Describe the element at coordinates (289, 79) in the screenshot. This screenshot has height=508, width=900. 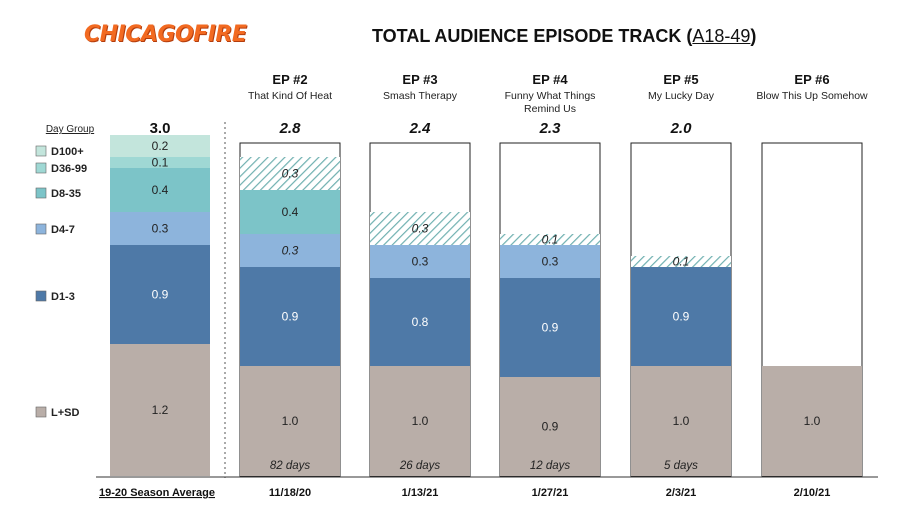
I see `episode-number-ep-2: EP #2` at that location.